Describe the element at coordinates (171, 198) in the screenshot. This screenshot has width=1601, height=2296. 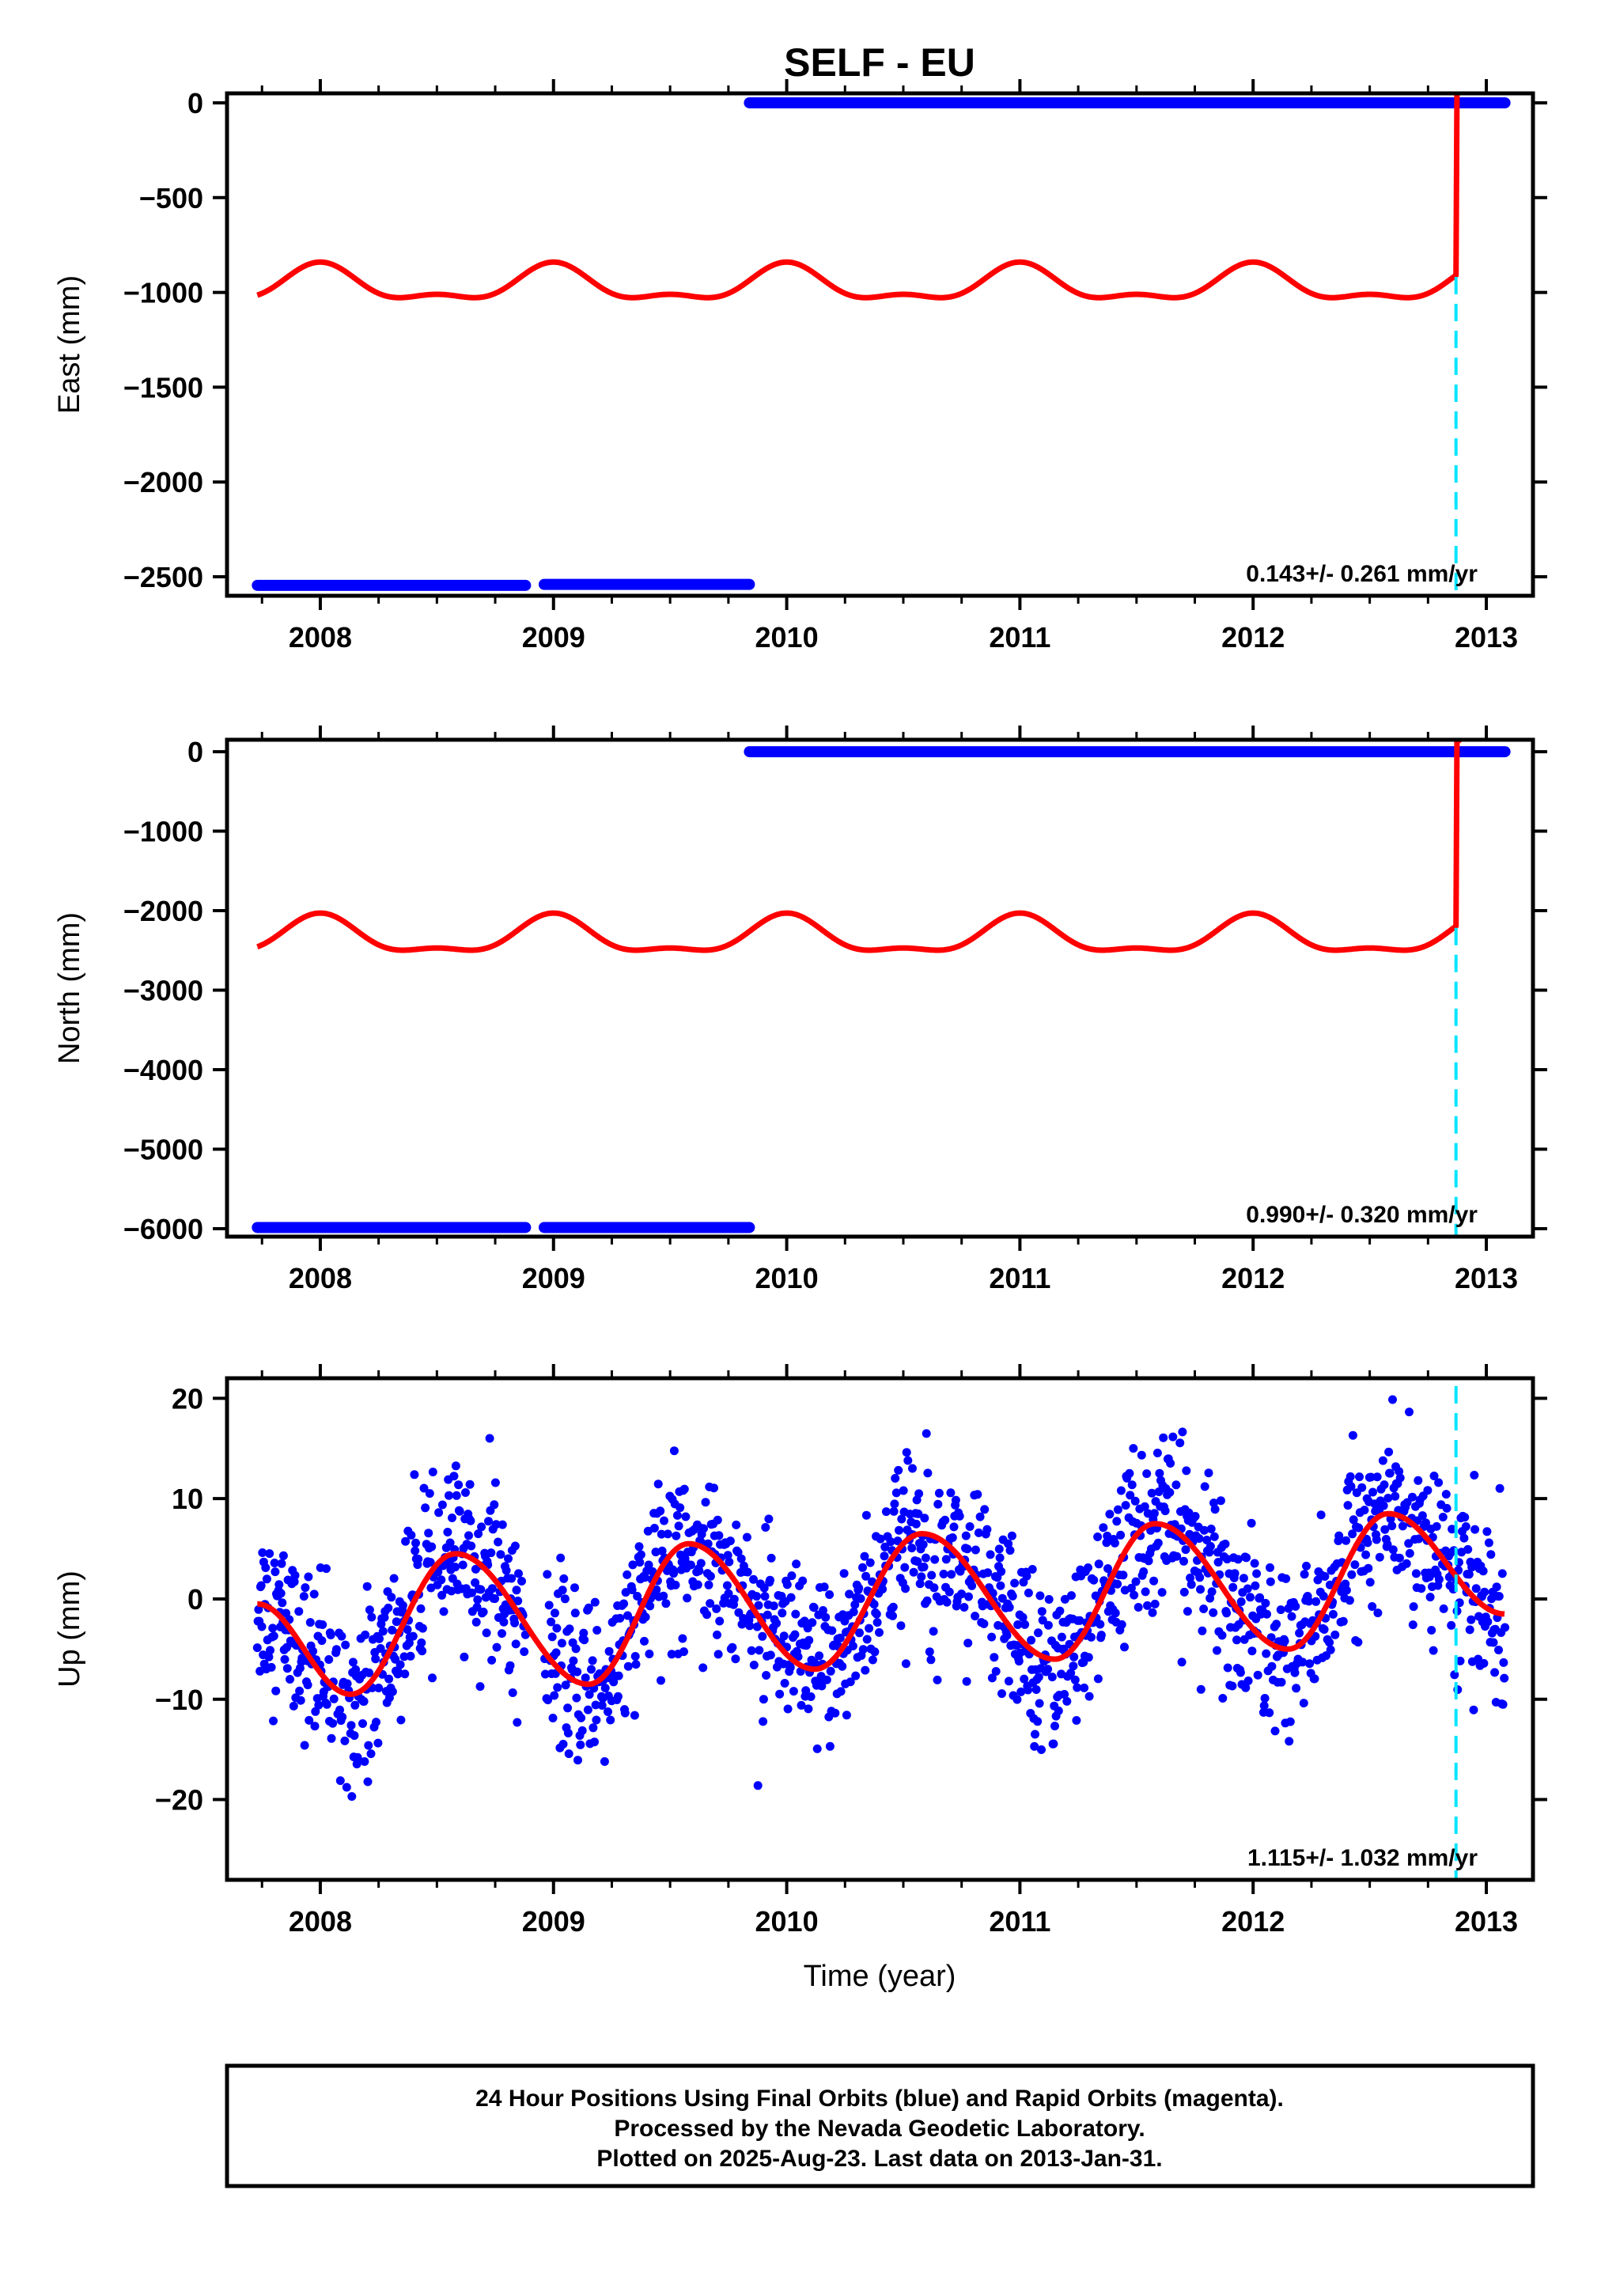
I see `y-tick-label: −500` at that location.